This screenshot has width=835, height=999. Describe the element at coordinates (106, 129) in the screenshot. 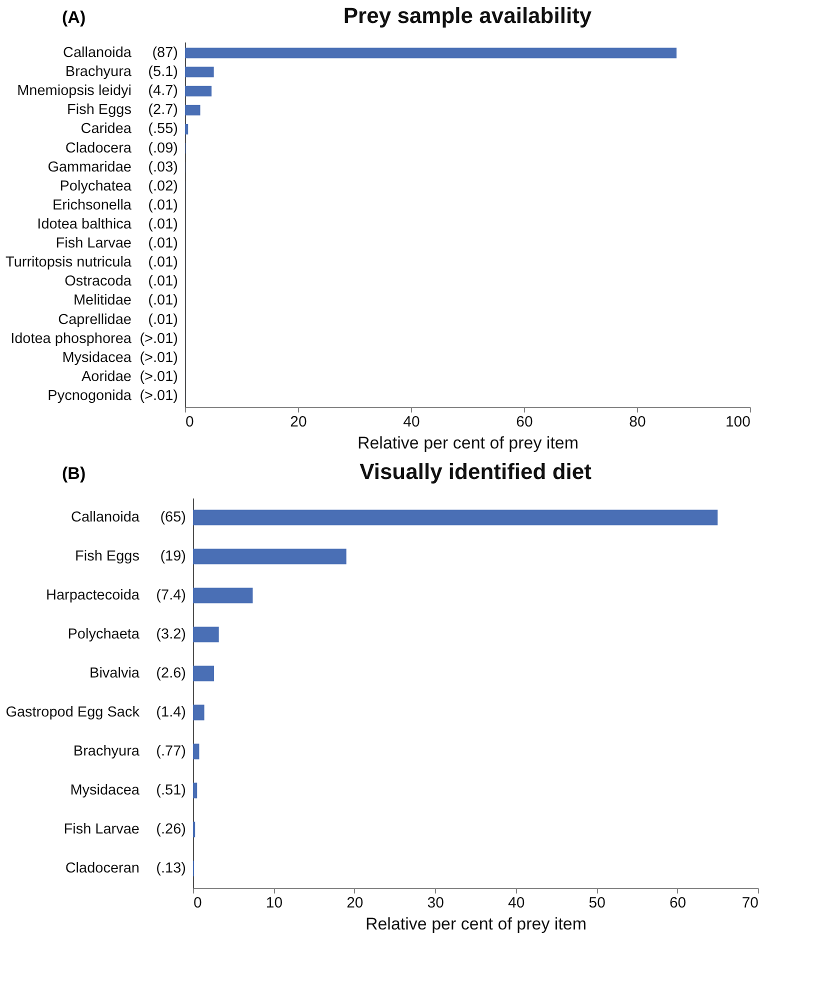

I see `y-tick-label: Caridea` at that location.